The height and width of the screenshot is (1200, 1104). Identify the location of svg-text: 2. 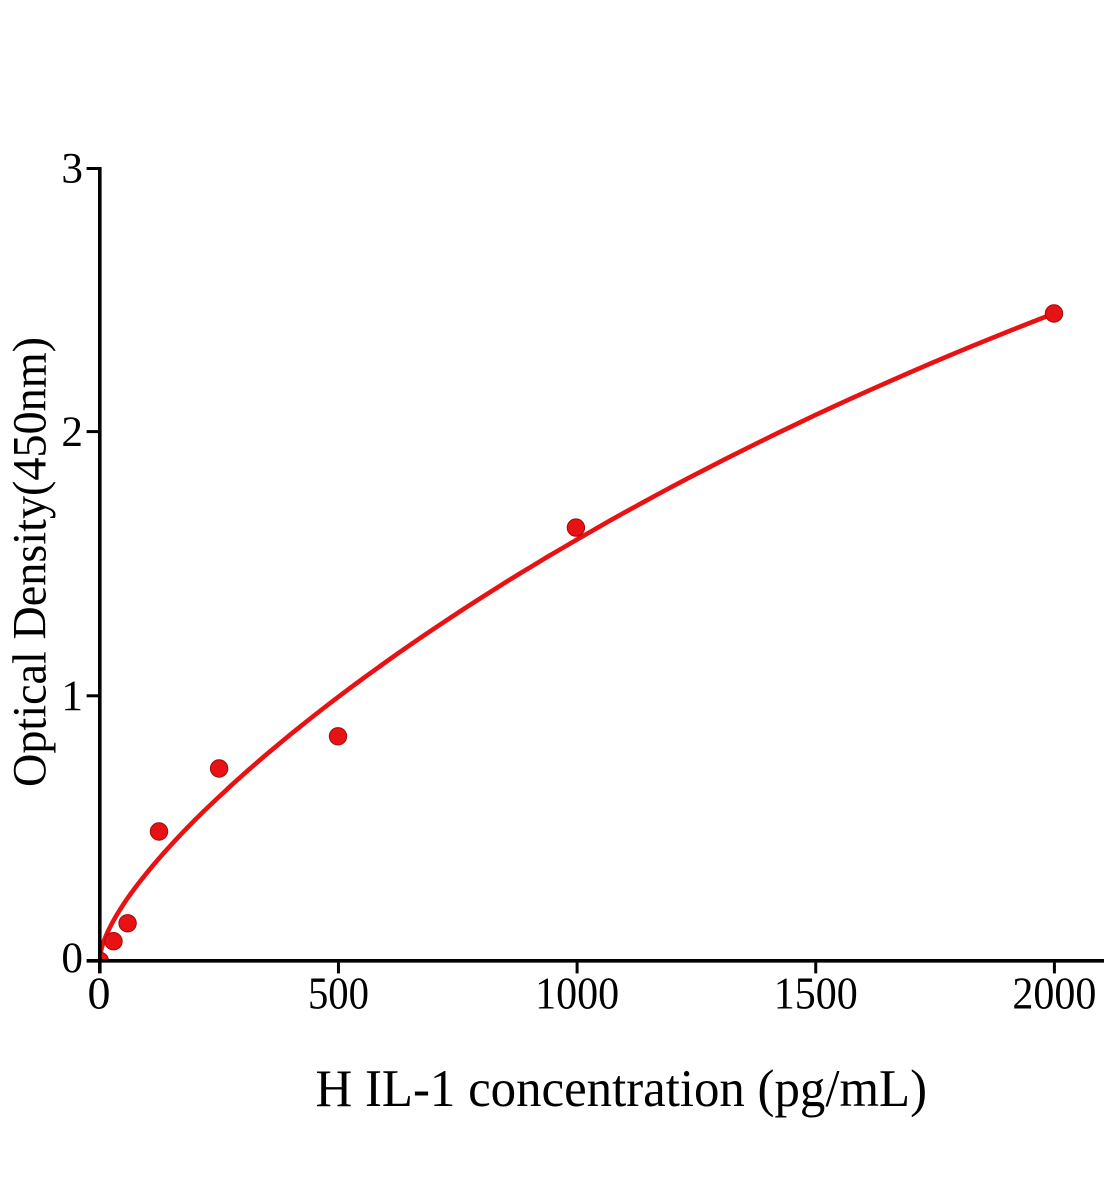
(72, 432).